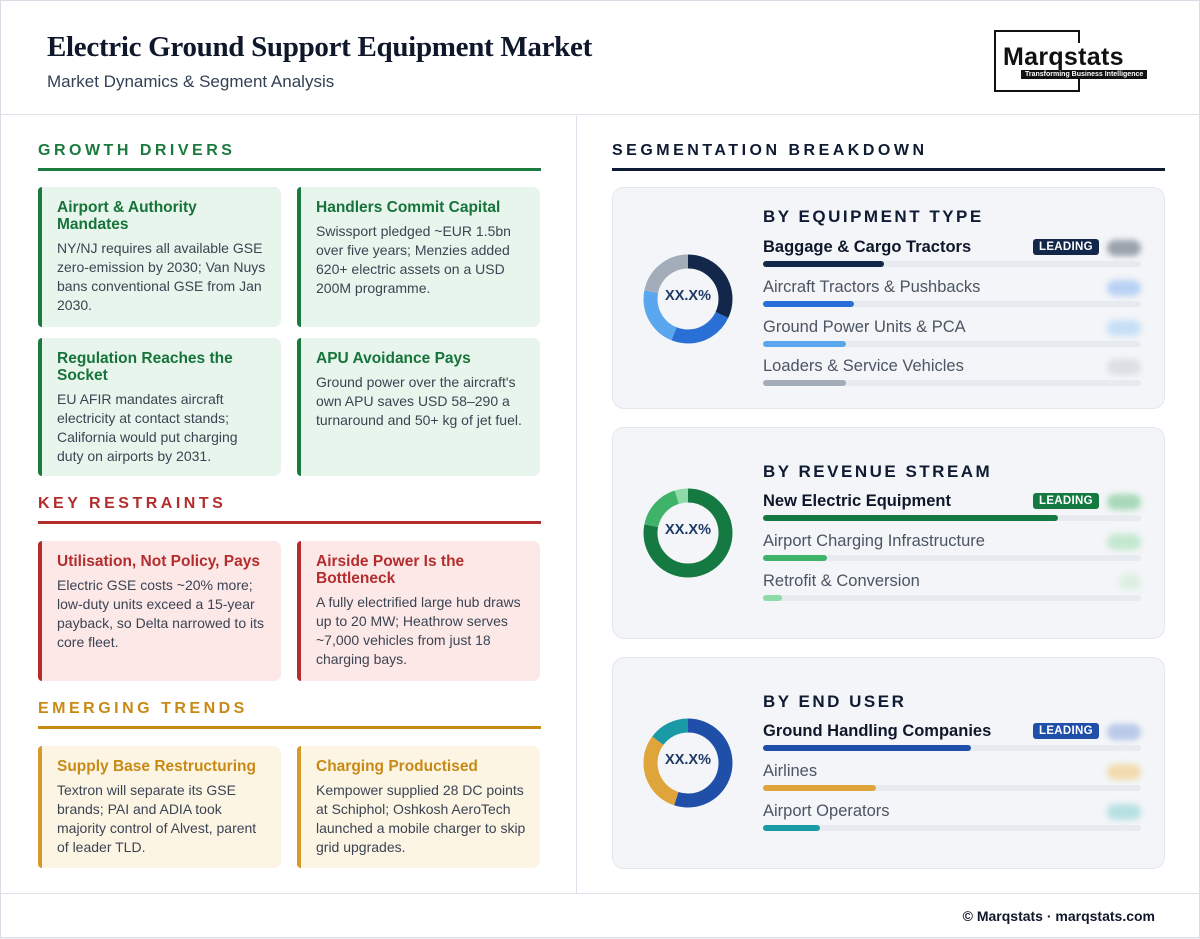 Image resolution: width=1200 pixels, height=939 pixels. I want to click on segment-row: Retrofit & Conversion, so click(952, 592).